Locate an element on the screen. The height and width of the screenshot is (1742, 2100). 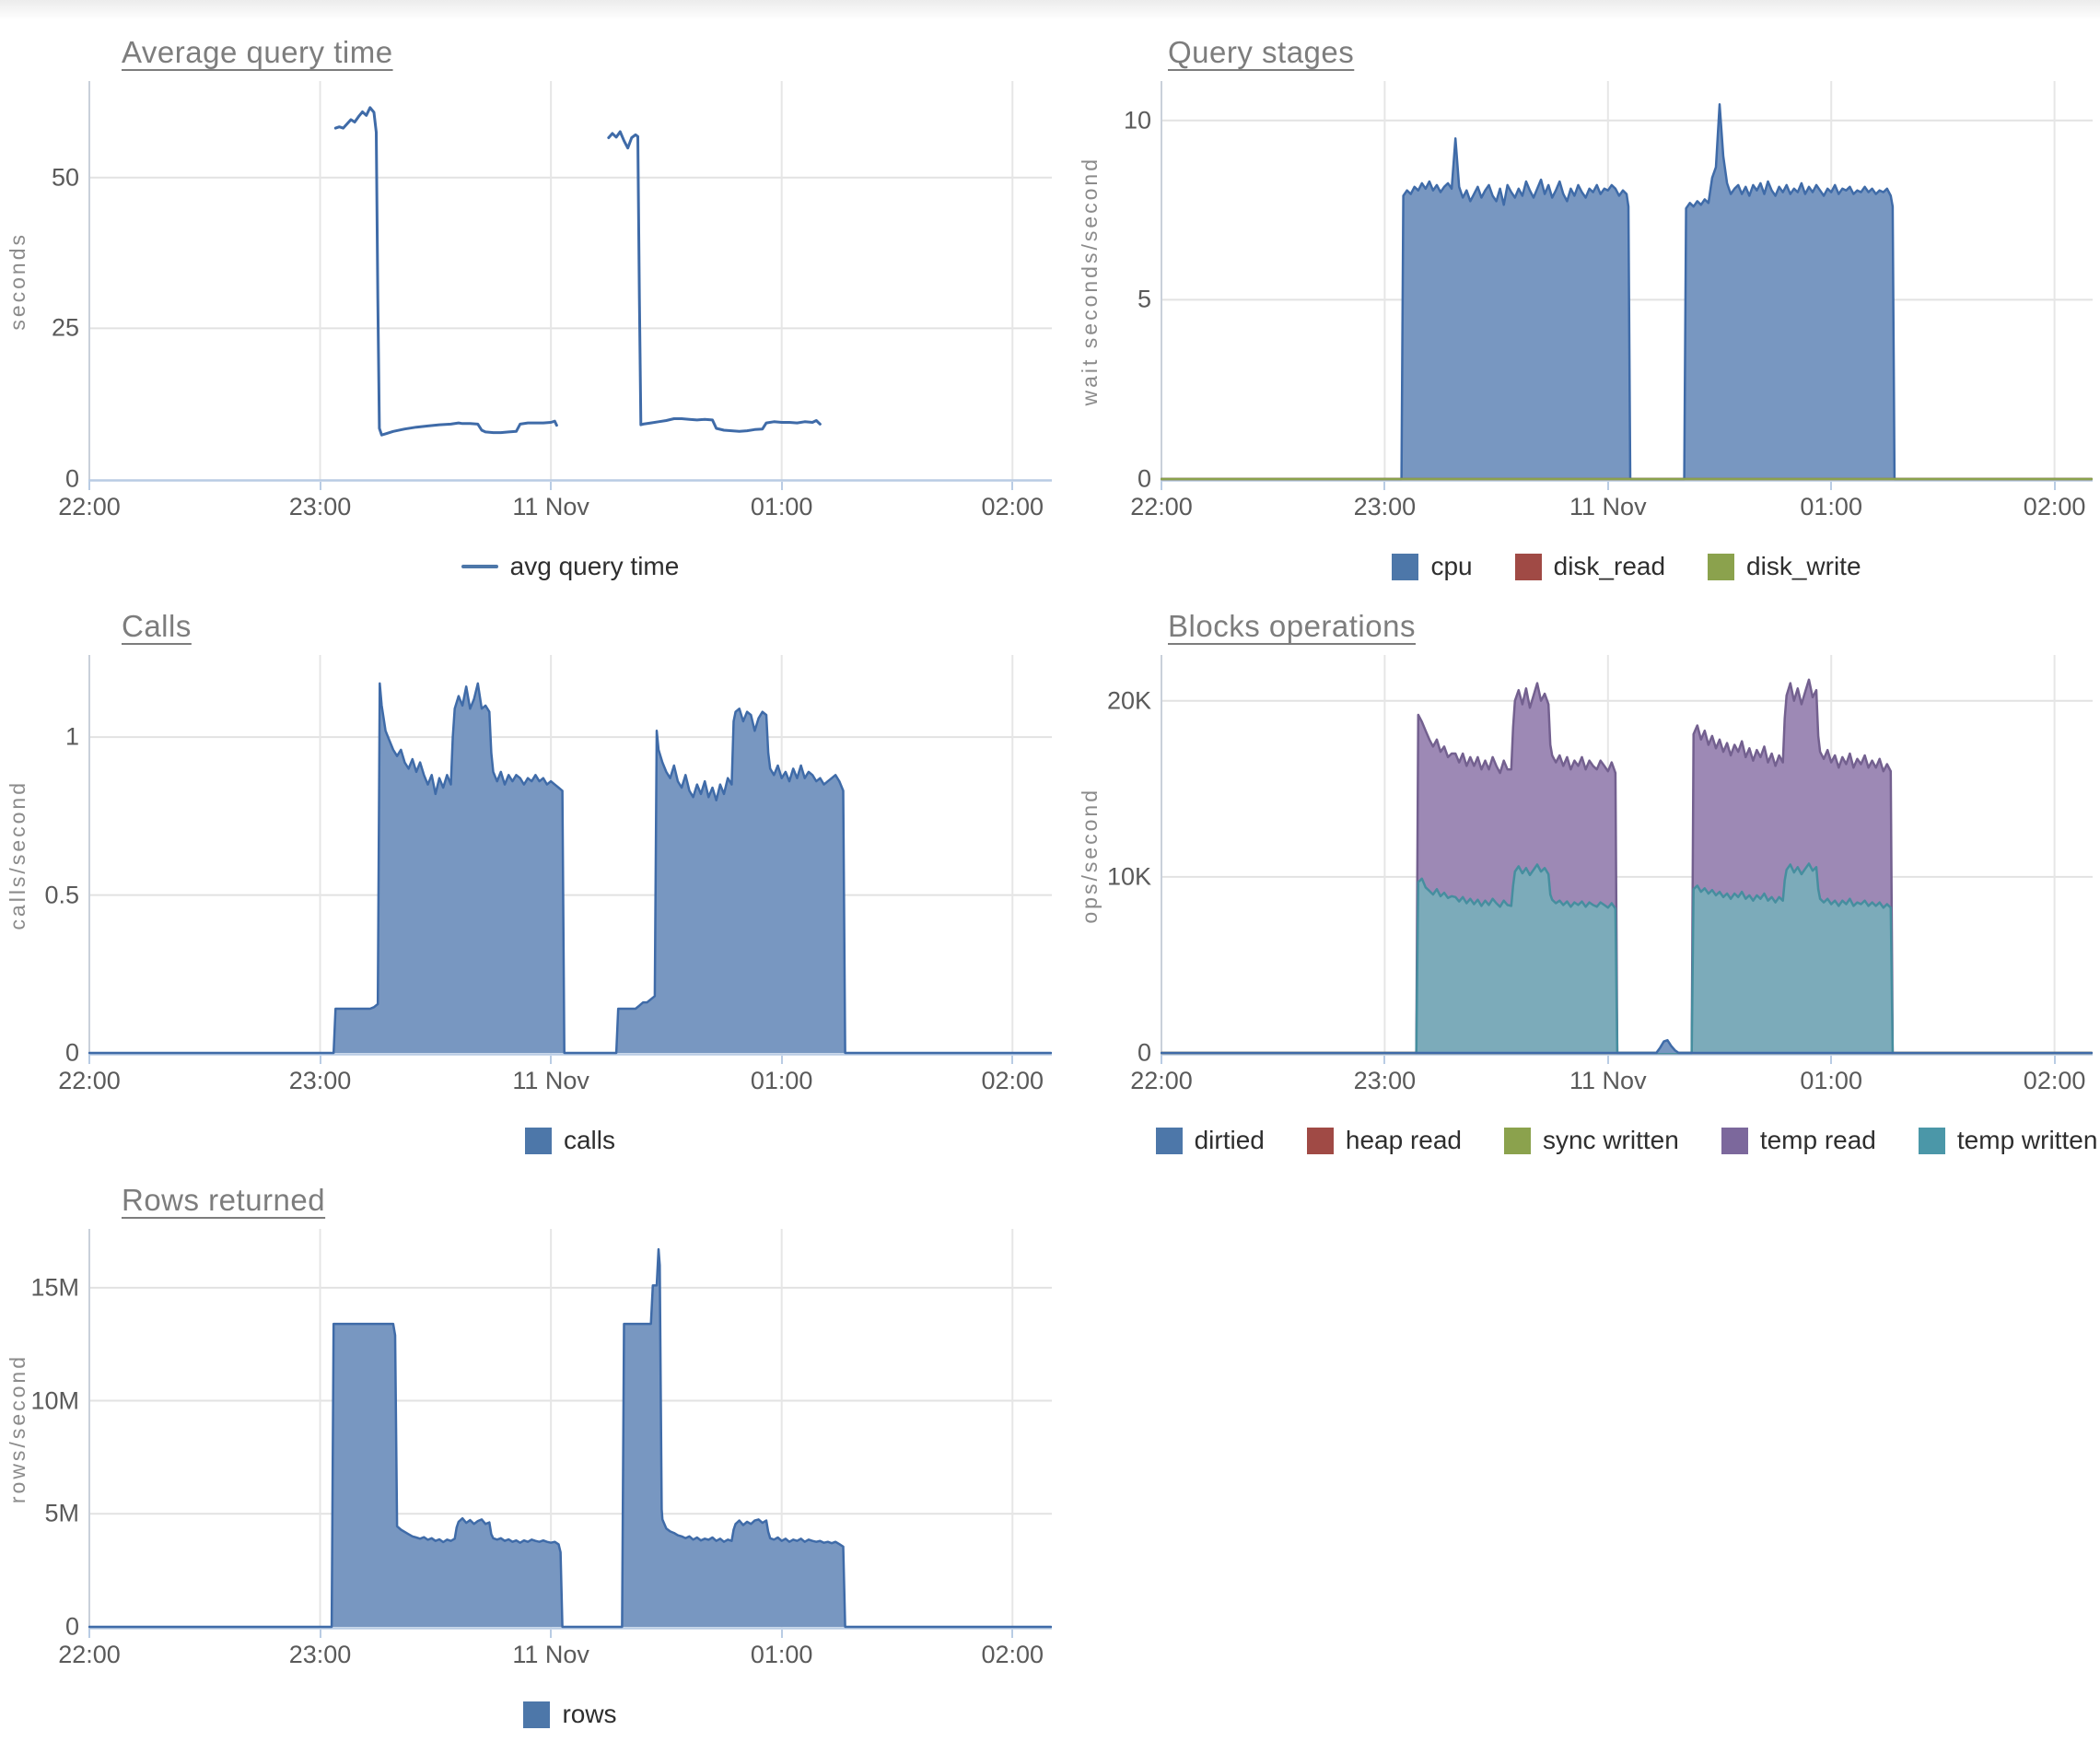
legend-item-sync-written: sync written is located at coordinates (1591, 1140).